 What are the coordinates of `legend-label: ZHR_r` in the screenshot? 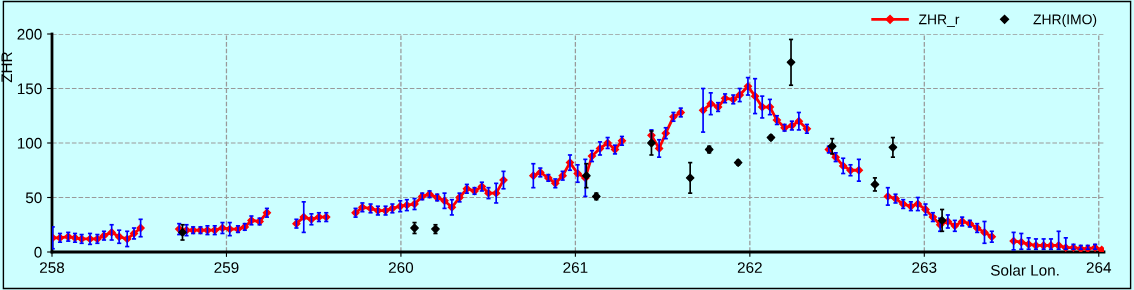 It's located at (939, 20).